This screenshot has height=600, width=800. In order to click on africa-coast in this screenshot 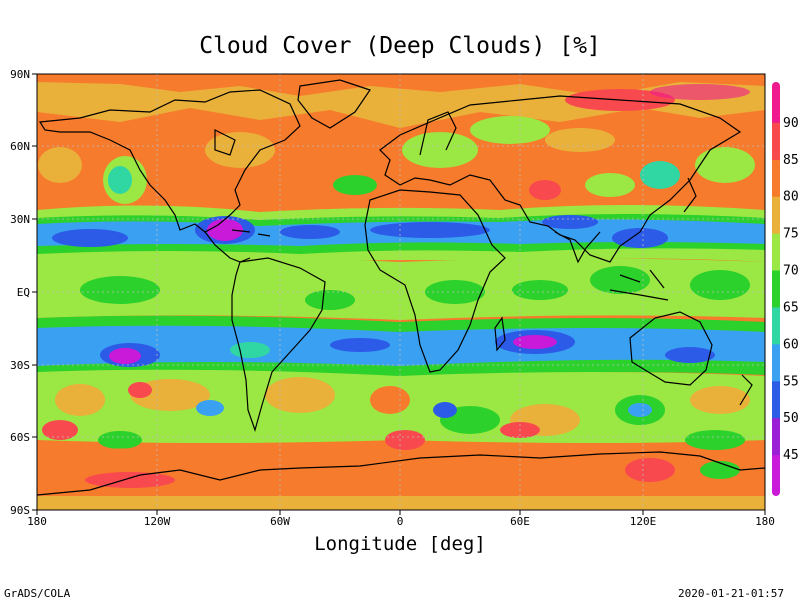, I will do `click(435, 281)`.